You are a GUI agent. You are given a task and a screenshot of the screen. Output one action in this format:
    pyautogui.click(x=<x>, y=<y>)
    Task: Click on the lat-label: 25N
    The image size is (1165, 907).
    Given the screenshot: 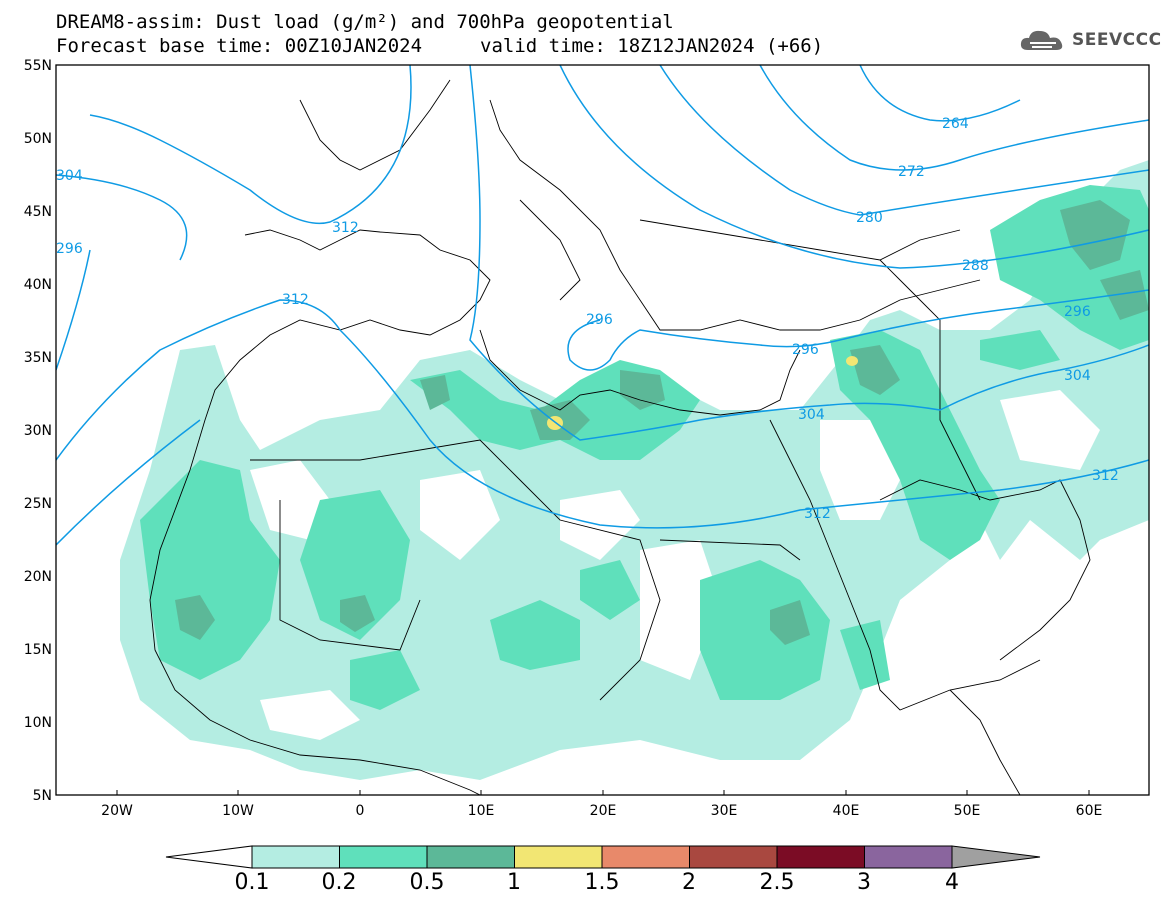 What is the action you would take?
    pyautogui.click(x=38, y=504)
    